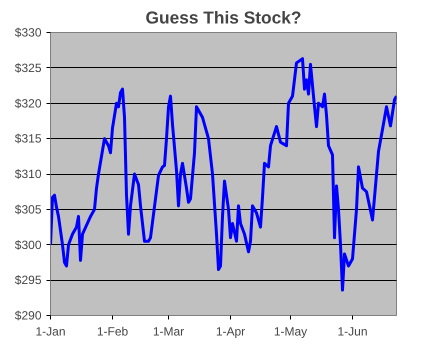 The width and height of the screenshot is (423, 347). I want to click on x-tick-label: 1-Apr, so click(231, 331).